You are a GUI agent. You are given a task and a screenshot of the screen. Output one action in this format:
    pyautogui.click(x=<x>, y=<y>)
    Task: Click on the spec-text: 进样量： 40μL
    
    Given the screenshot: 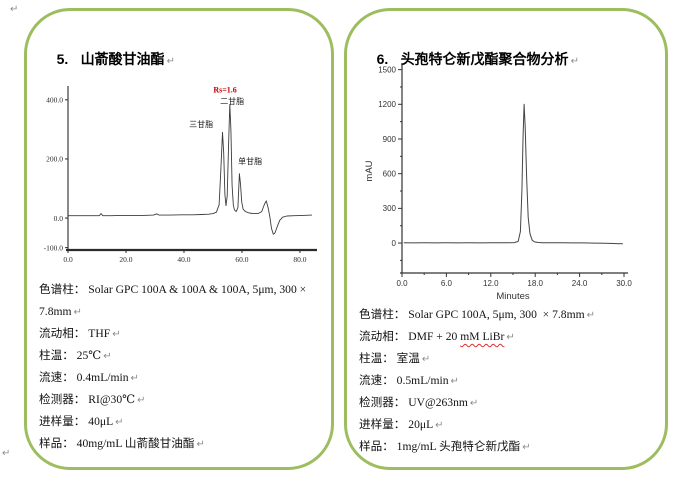 What is the action you would take?
    pyautogui.click(x=76, y=421)
    